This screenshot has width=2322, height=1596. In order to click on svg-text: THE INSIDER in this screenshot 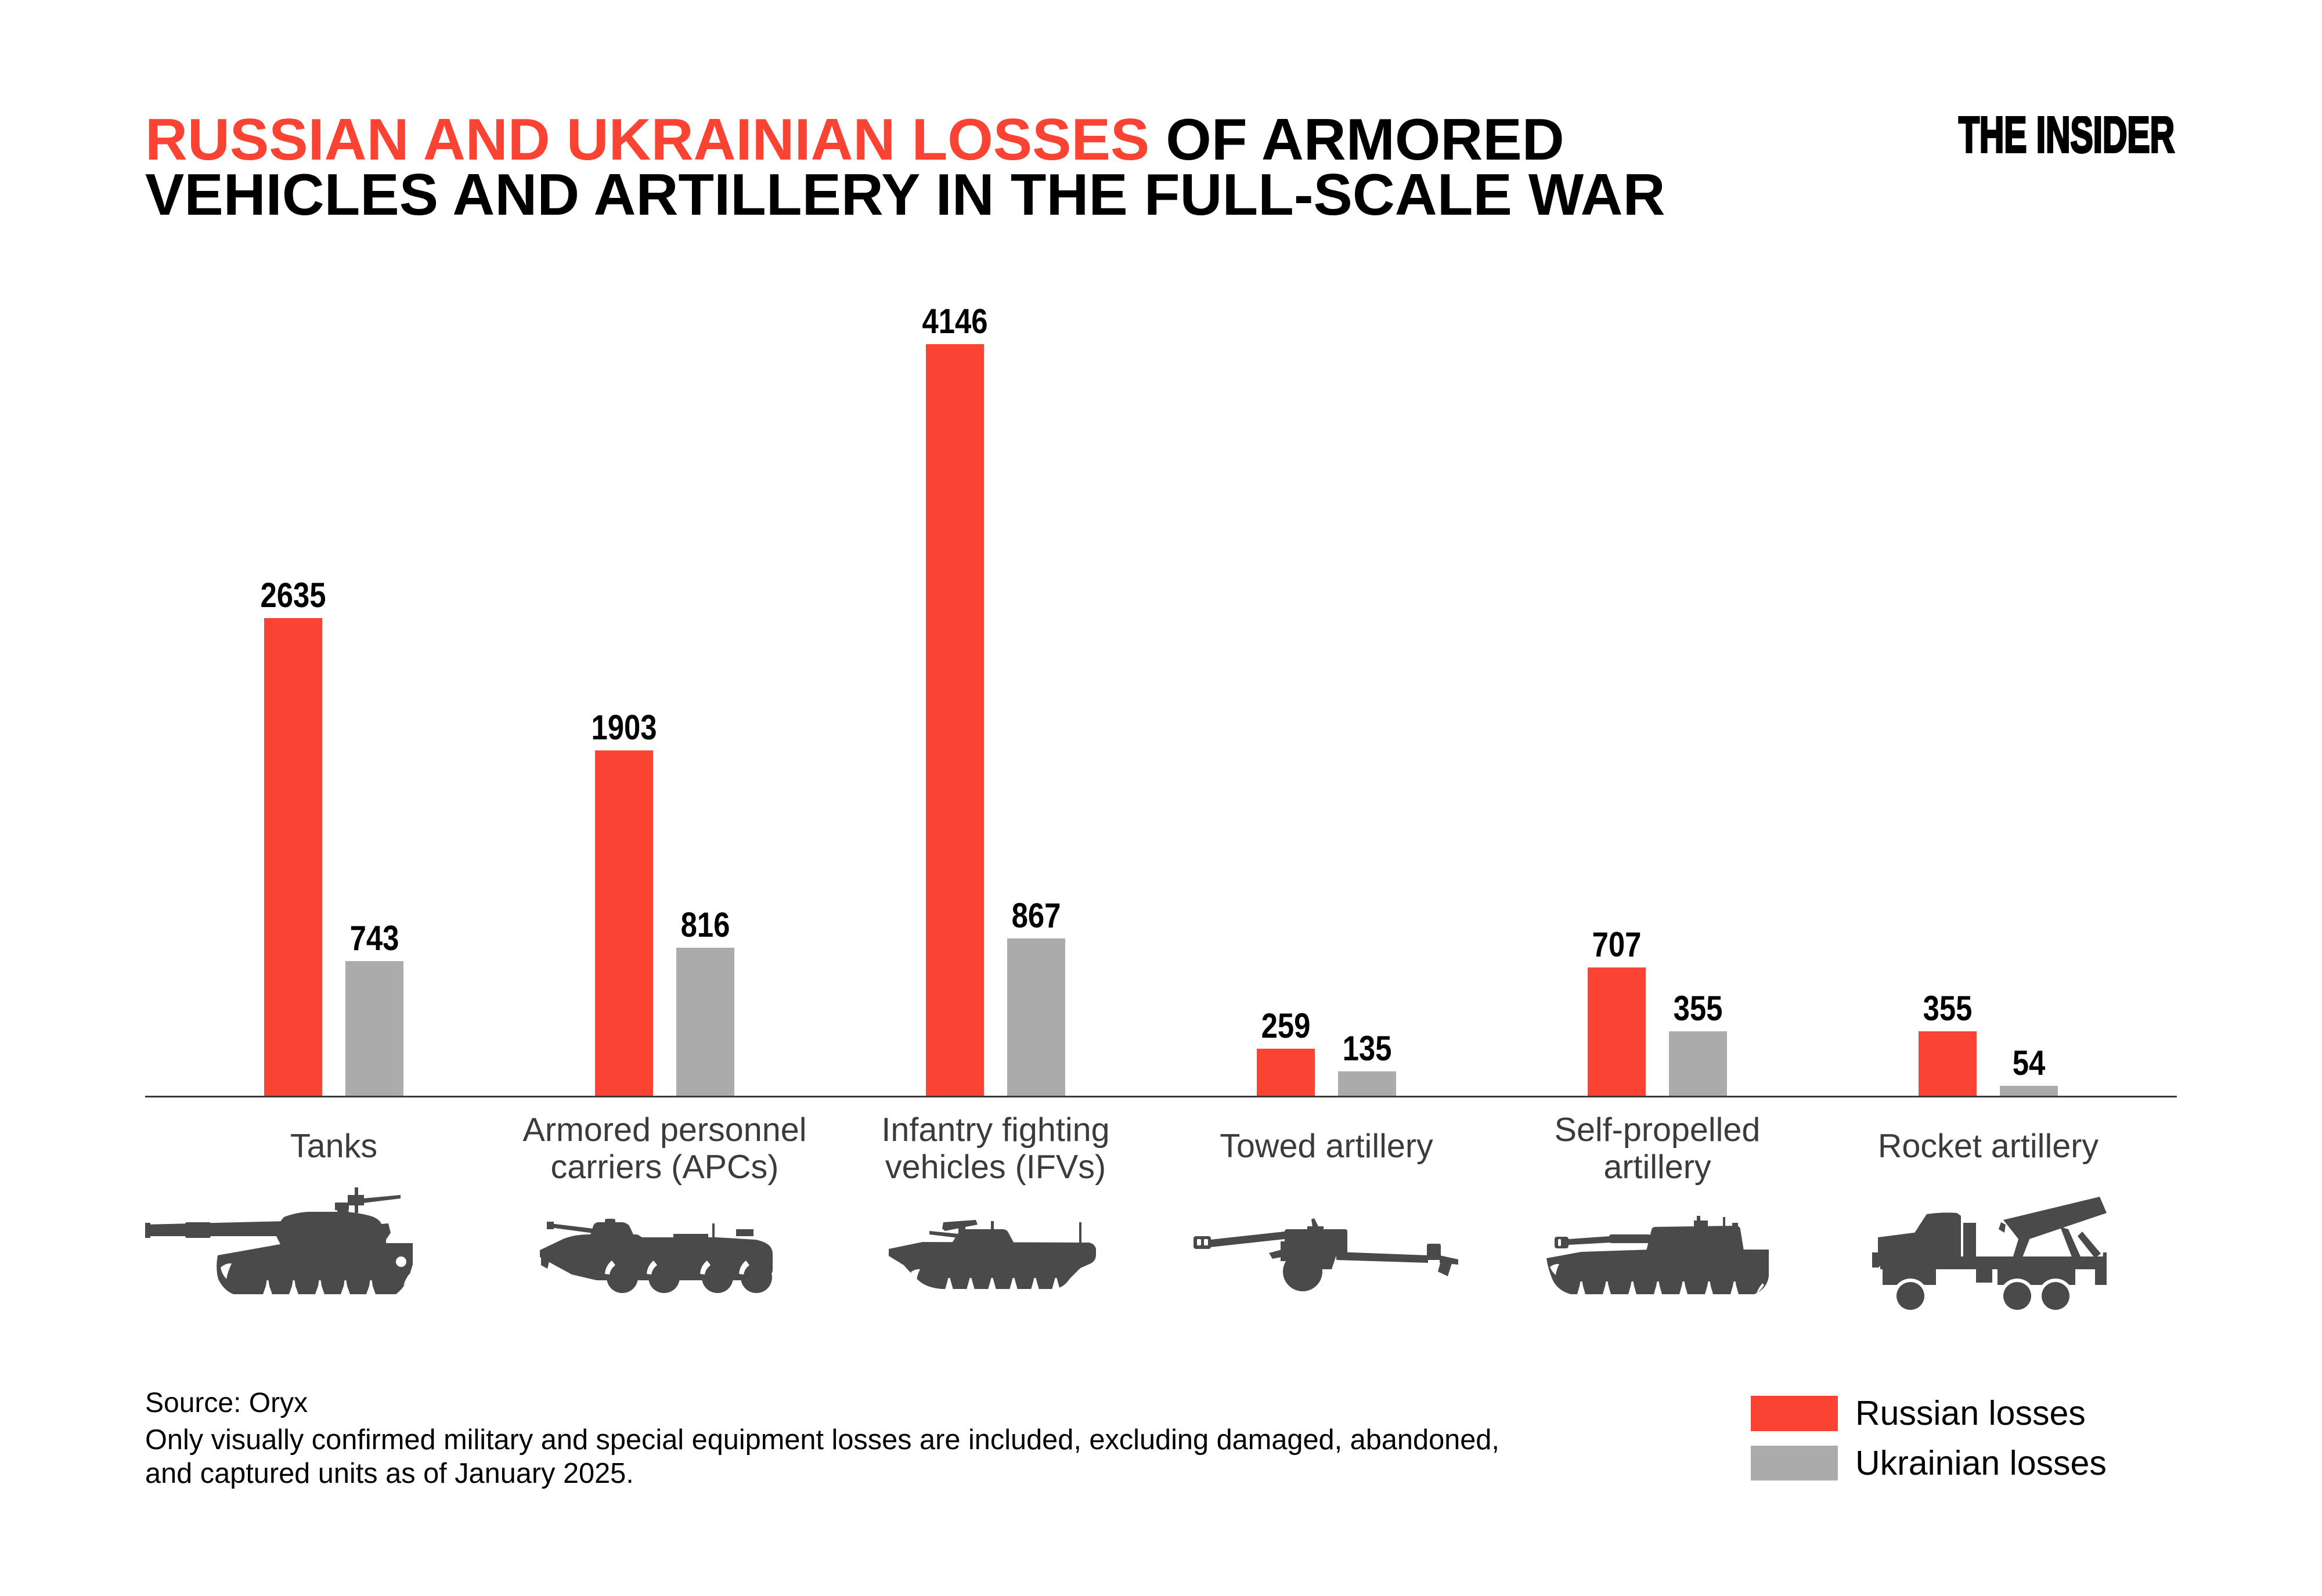, I will do `click(2067, 136)`.